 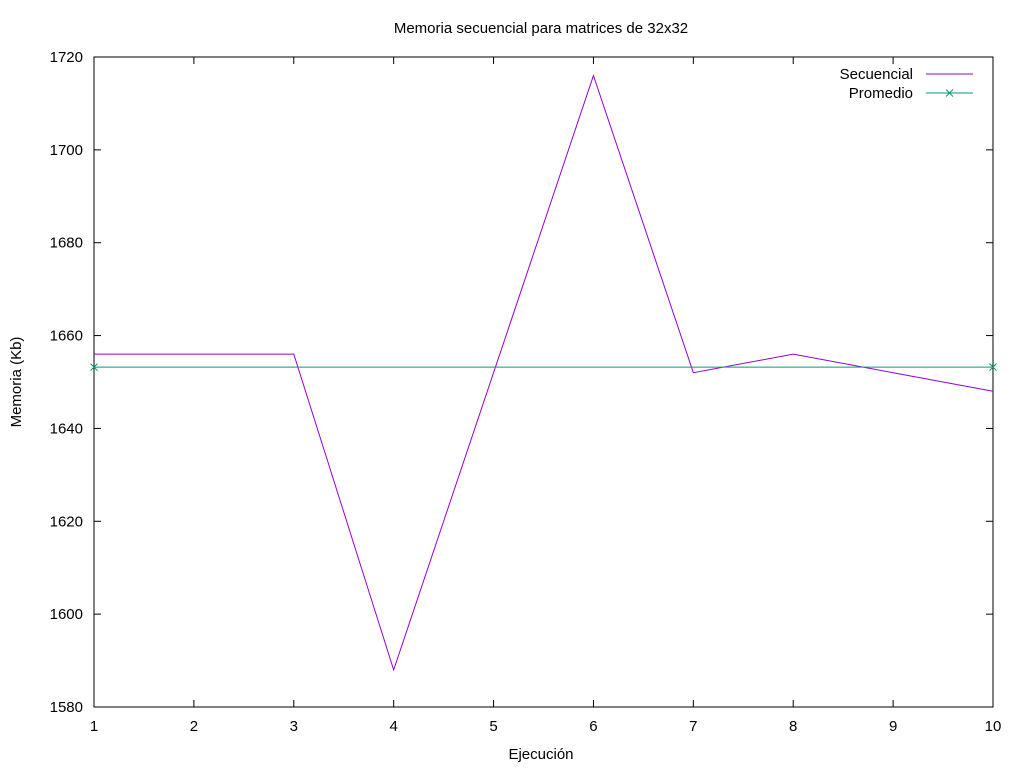 I want to click on y-tick-label: 1660, so click(x=66, y=336).